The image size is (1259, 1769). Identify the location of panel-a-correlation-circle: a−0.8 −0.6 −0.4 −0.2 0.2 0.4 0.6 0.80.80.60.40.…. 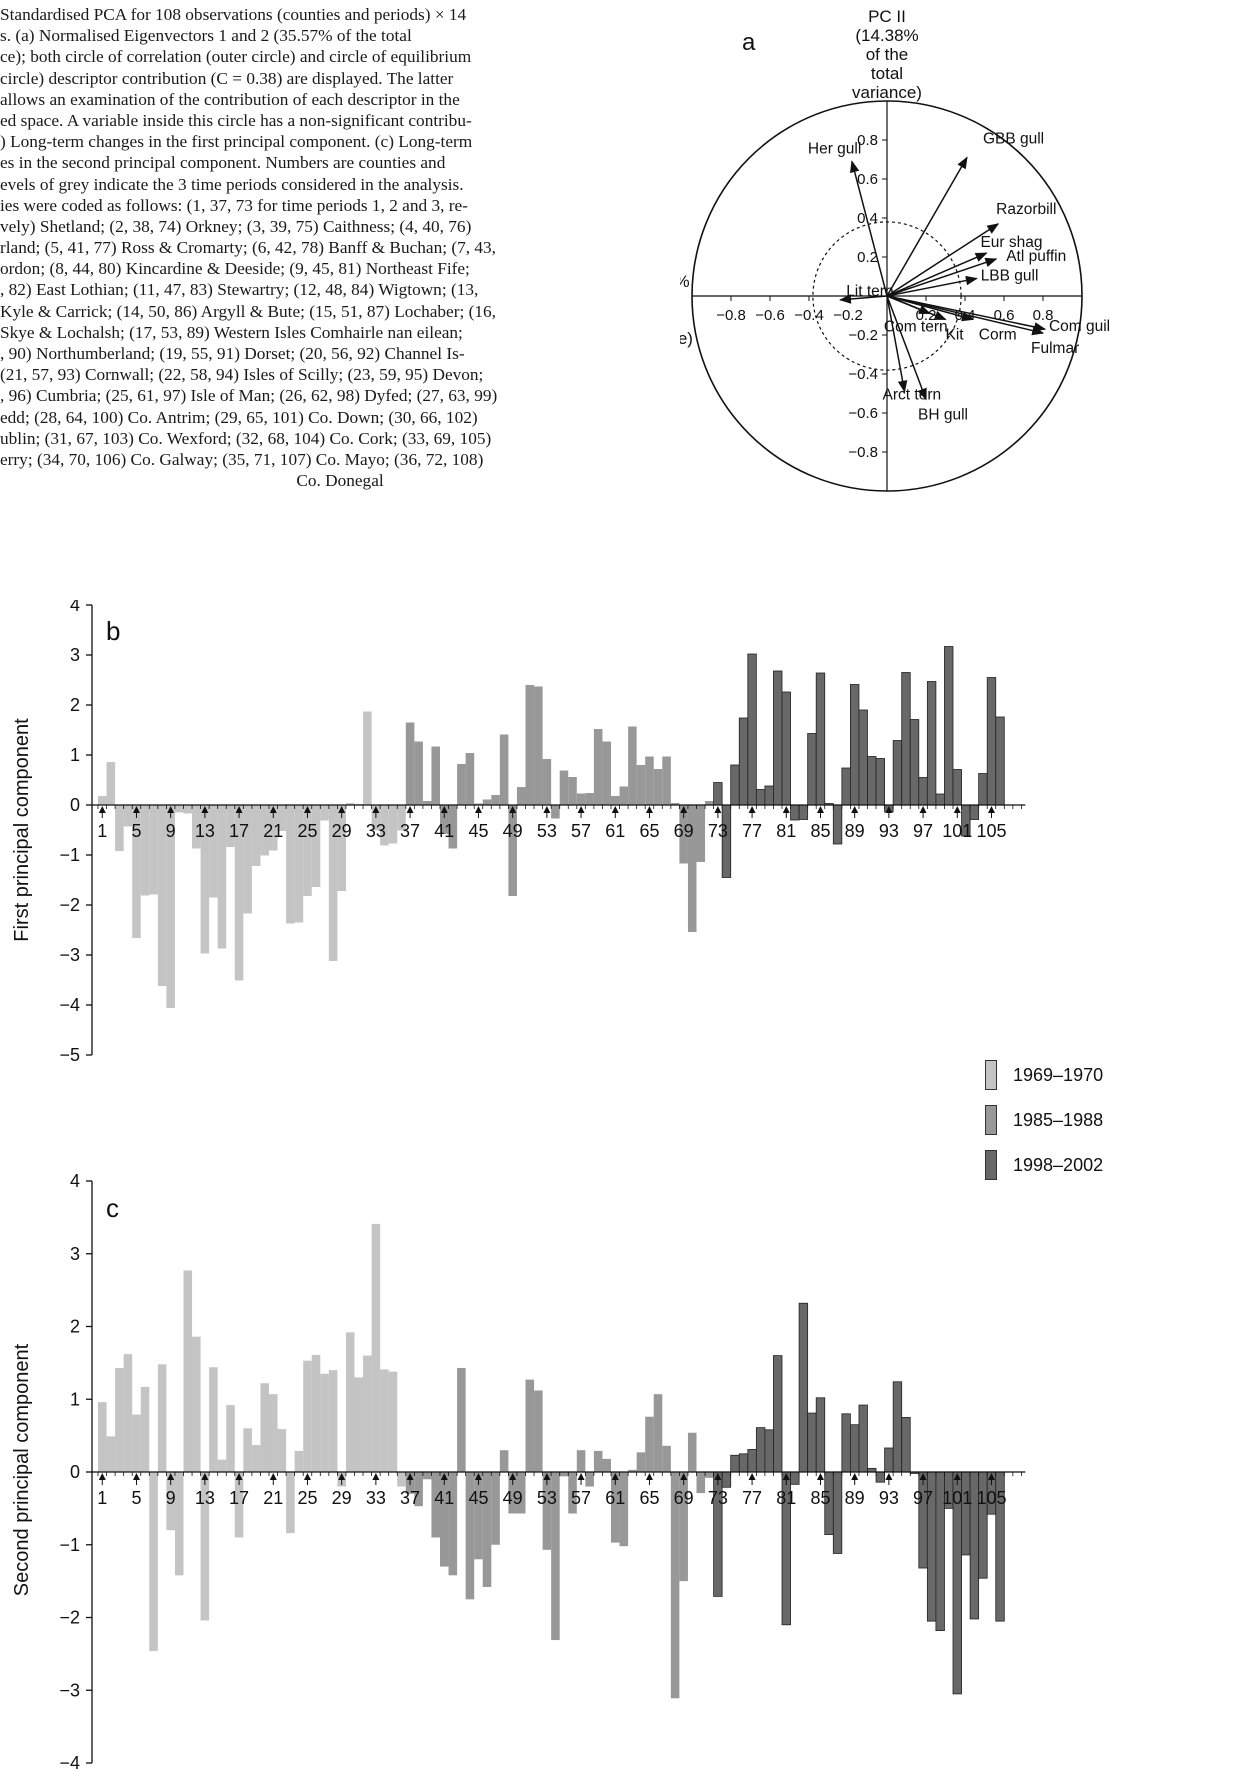
(895, 249).